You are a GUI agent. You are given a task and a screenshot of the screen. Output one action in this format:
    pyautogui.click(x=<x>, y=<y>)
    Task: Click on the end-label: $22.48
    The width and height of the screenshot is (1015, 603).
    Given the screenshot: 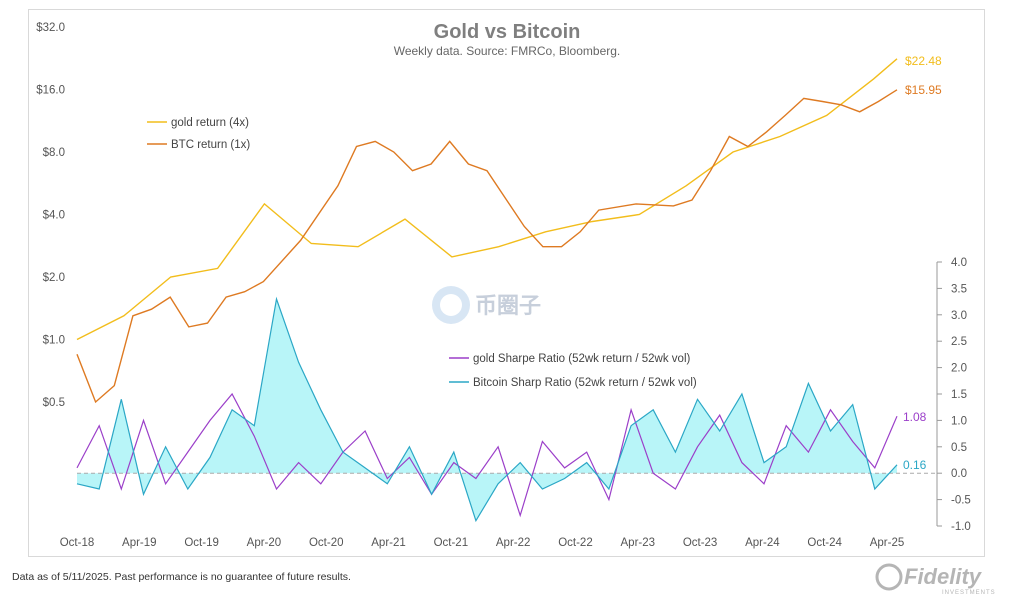 What is the action you would take?
    pyautogui.click(x=923, y=61)
    